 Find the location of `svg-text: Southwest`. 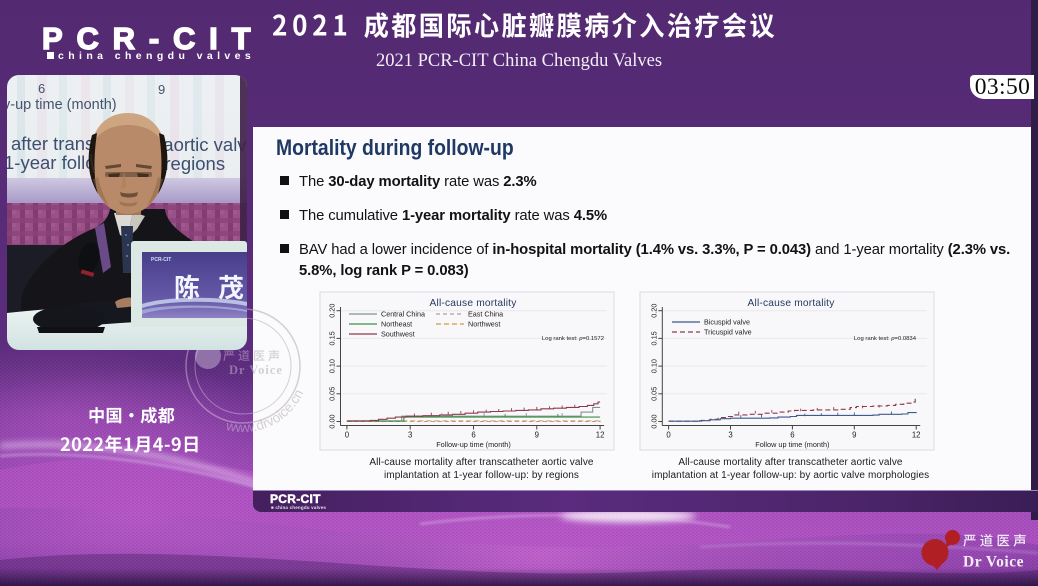

svg-text: Southwest is located at coordinates (398, 334).